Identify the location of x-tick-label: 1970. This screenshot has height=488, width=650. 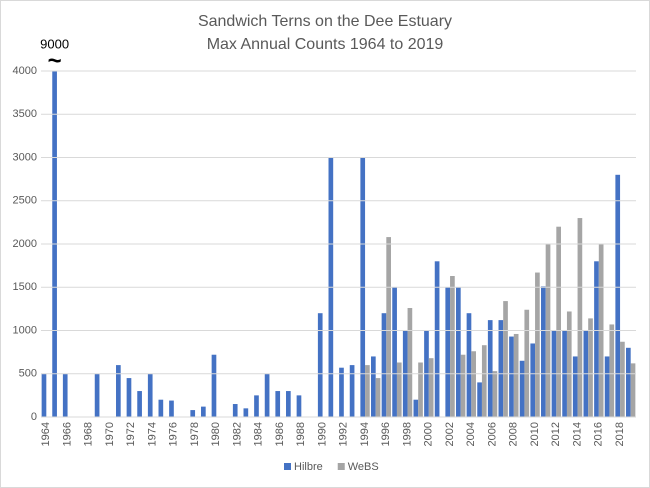
(110, 434).